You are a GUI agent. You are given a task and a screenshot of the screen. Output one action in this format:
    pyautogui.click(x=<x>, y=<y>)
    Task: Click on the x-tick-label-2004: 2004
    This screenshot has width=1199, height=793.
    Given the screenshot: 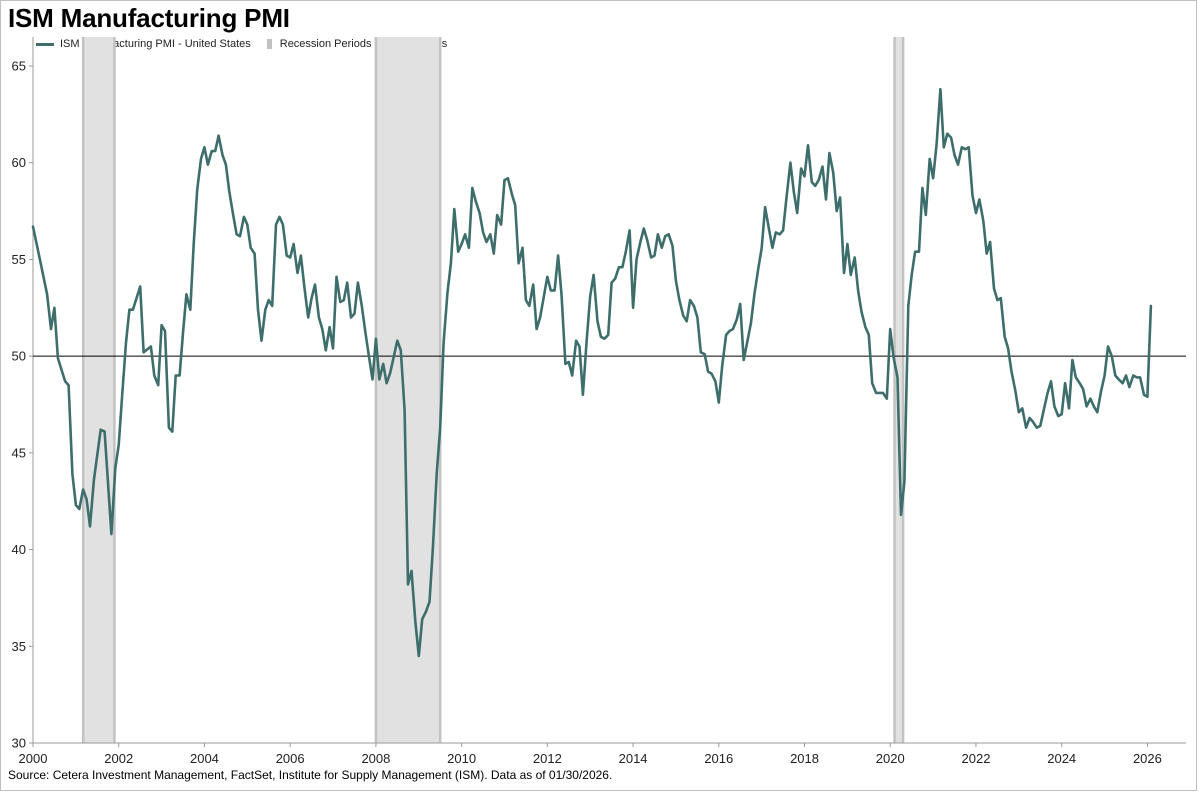 What is the action you would take?
    pyautogui.click(x=204, y=758)
    